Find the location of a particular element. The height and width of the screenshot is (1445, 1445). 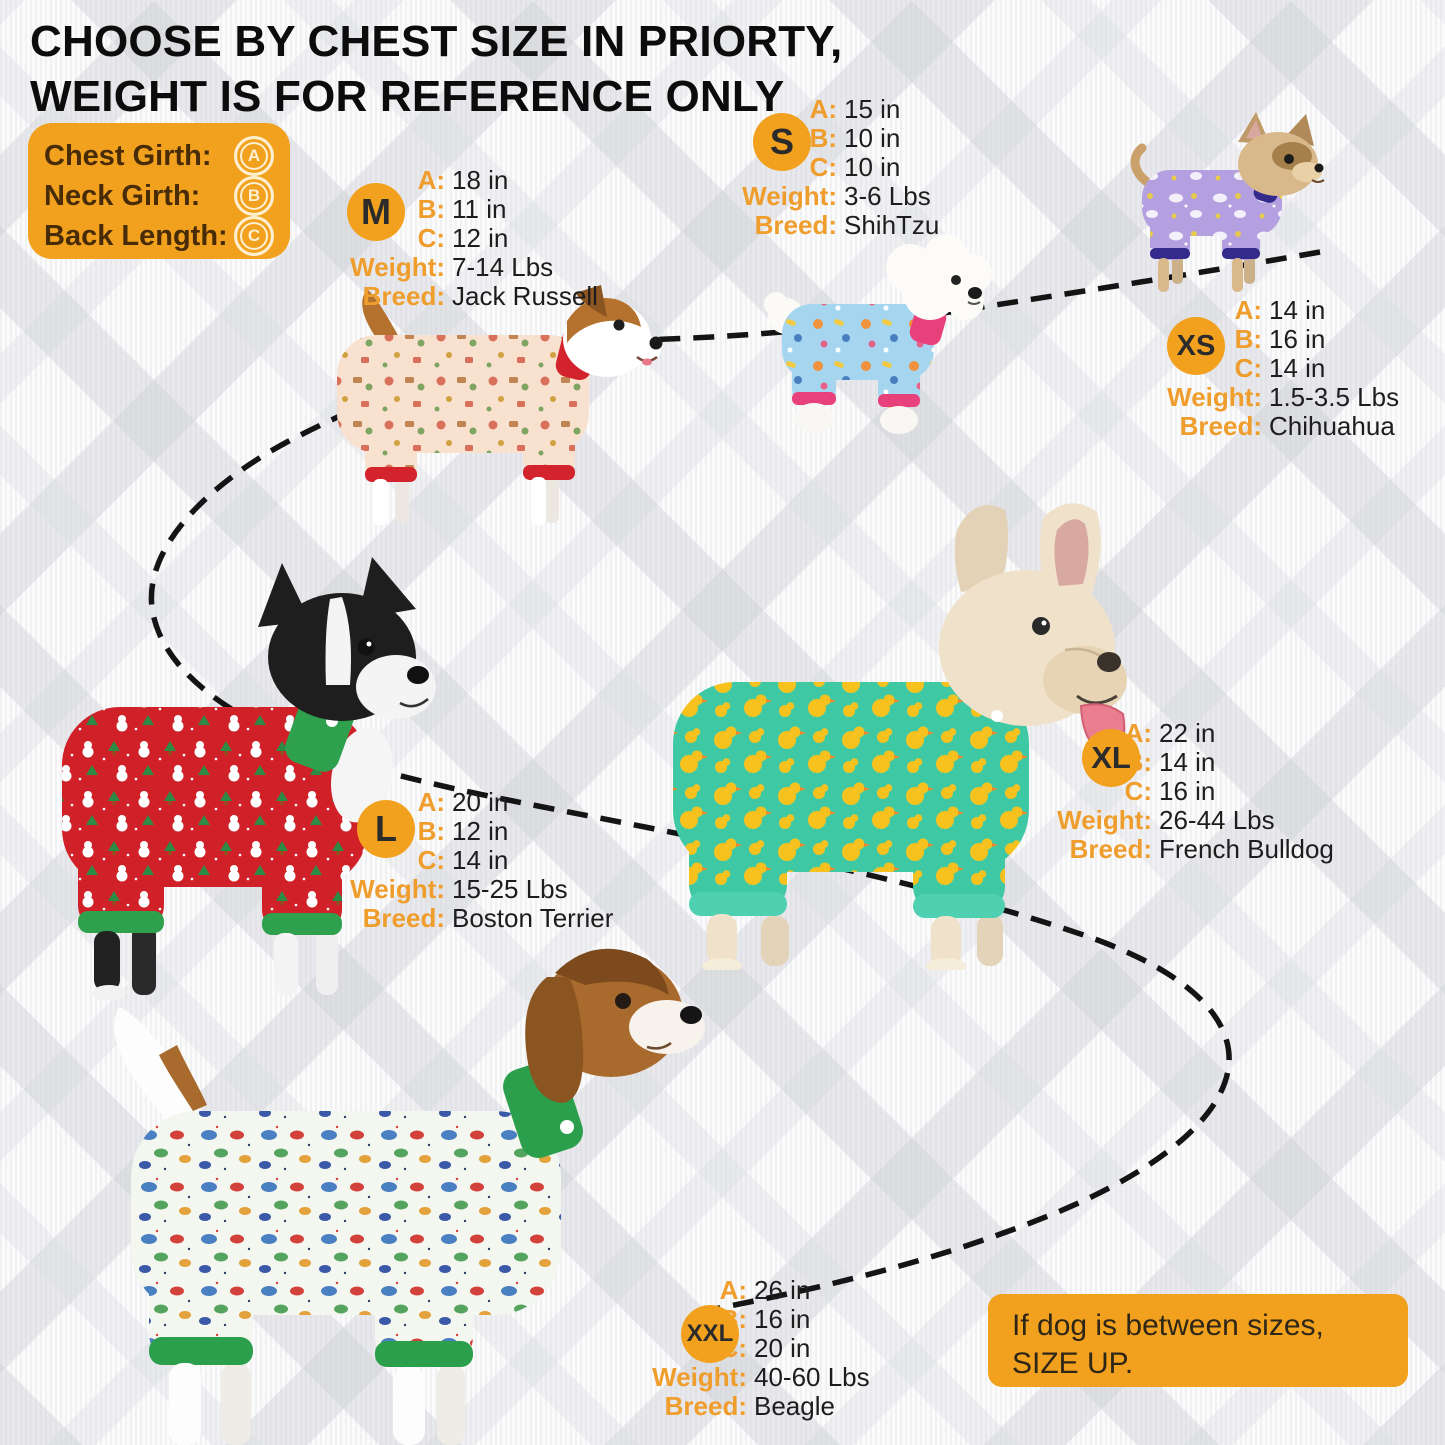

size-up-note-box: If dog is between sizes, SIZE UP. is located at coordinates (1198, 1340).